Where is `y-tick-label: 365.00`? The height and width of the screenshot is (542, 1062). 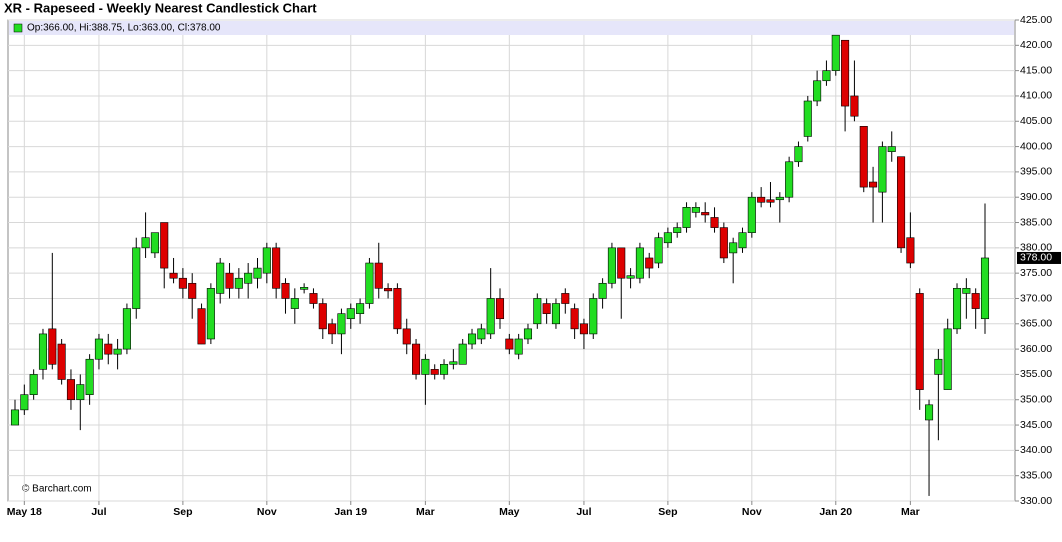 y-tick-label: 365.00 is located at coordinates (1036, 324).